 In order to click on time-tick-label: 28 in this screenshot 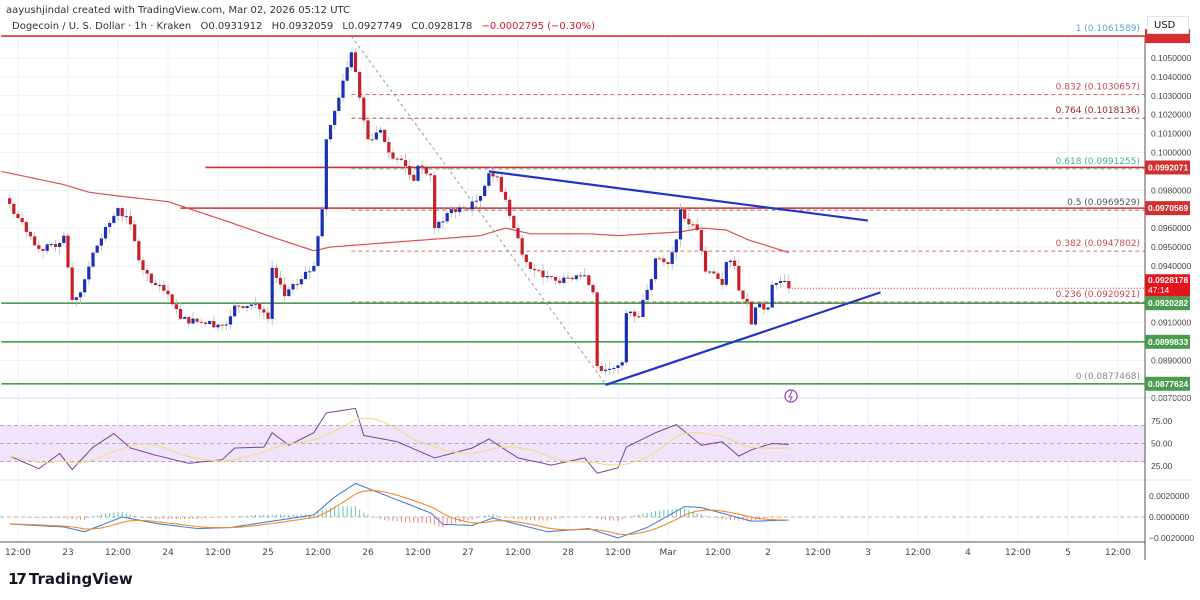, I will do `click(568, 553)`.